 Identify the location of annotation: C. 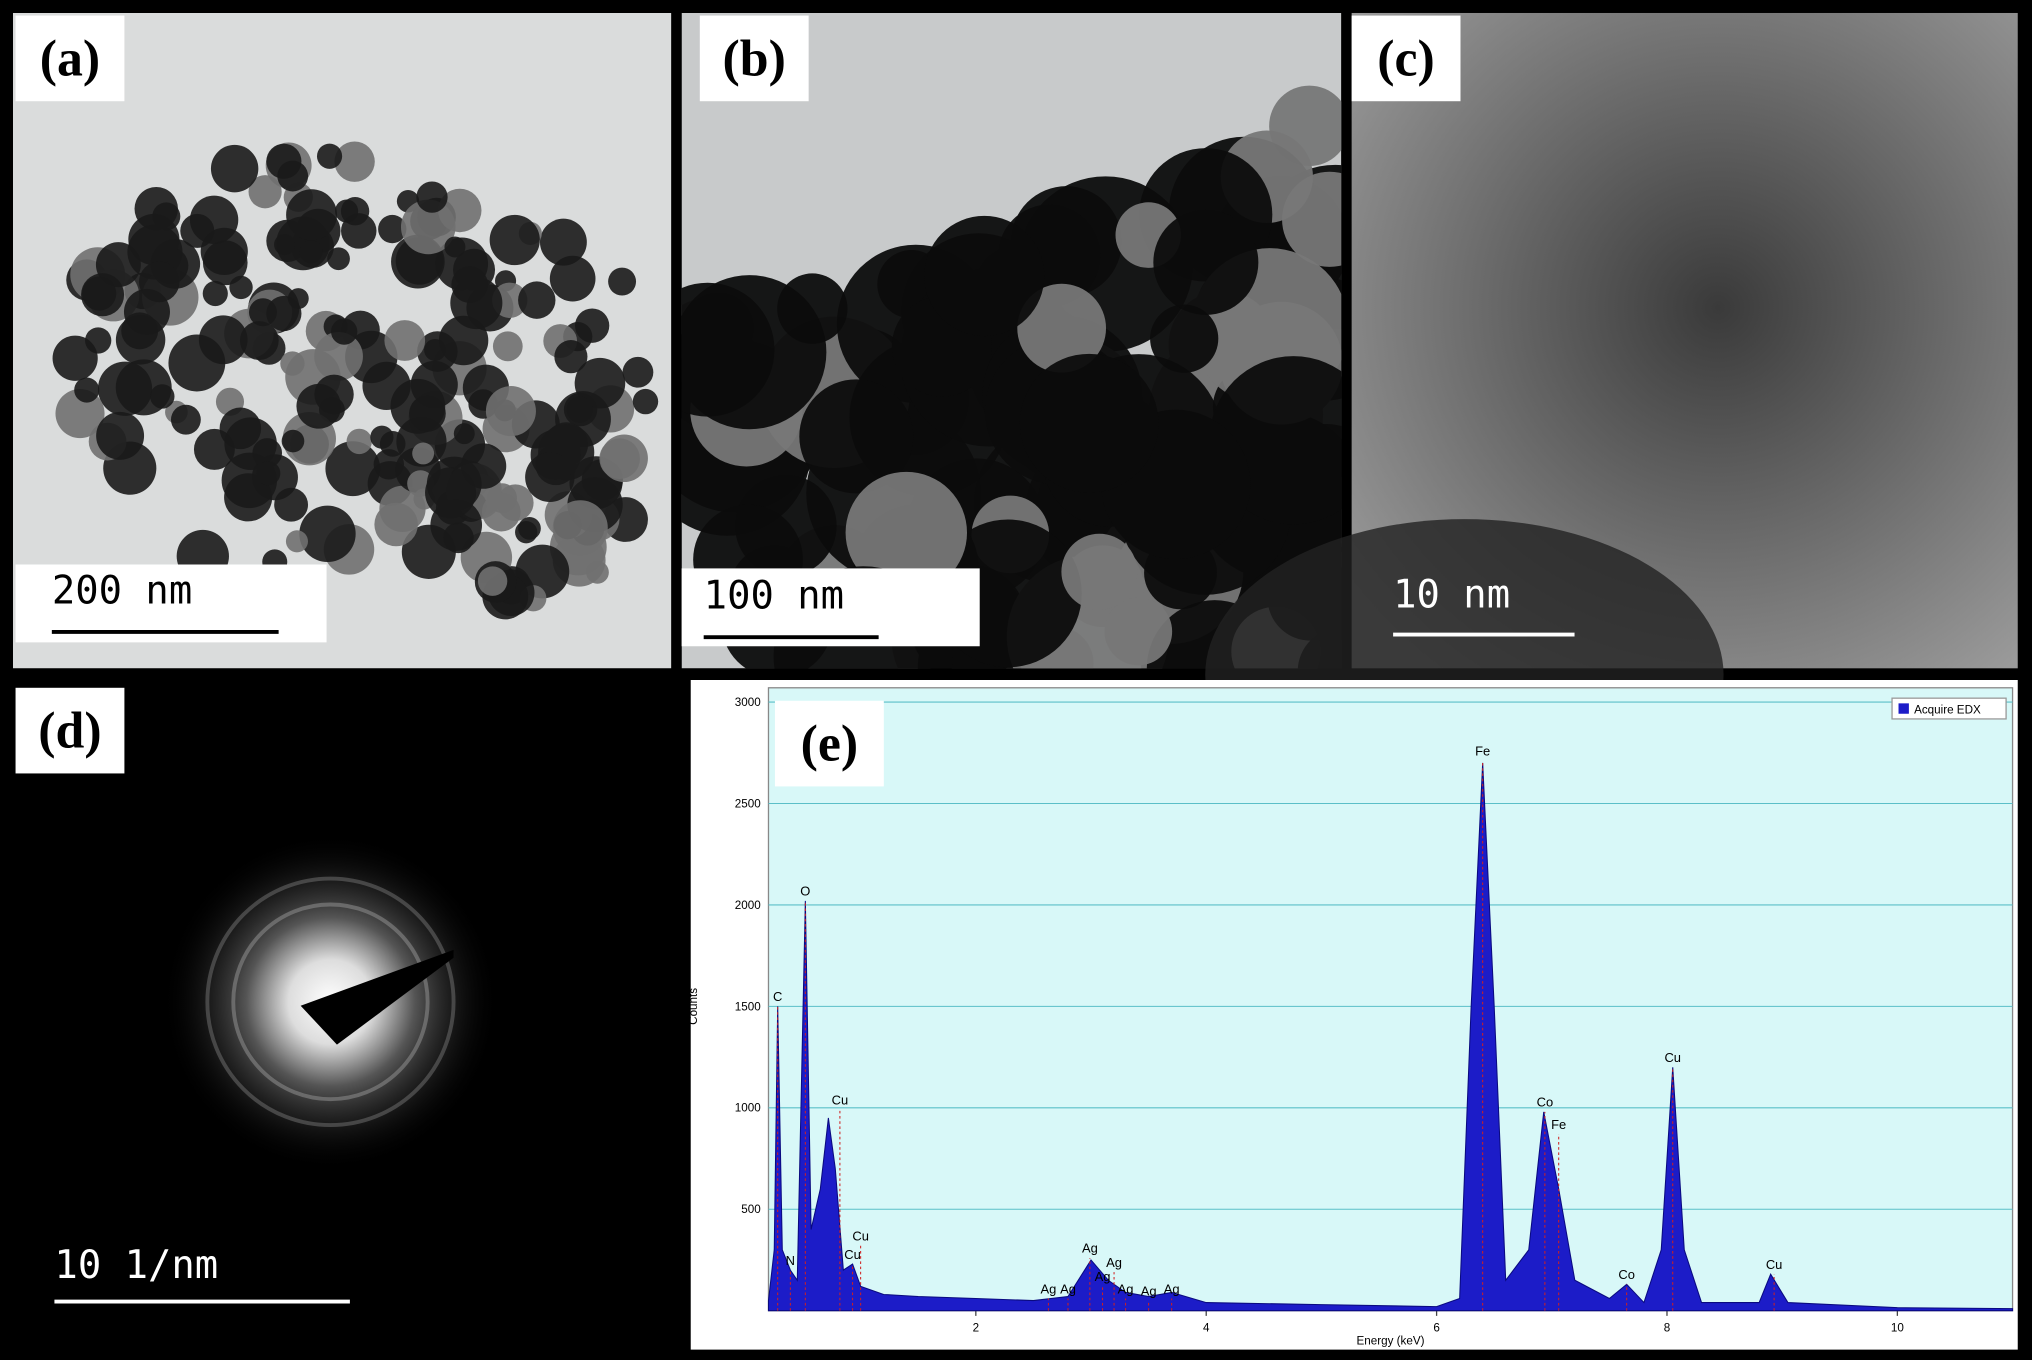
(777, 996).